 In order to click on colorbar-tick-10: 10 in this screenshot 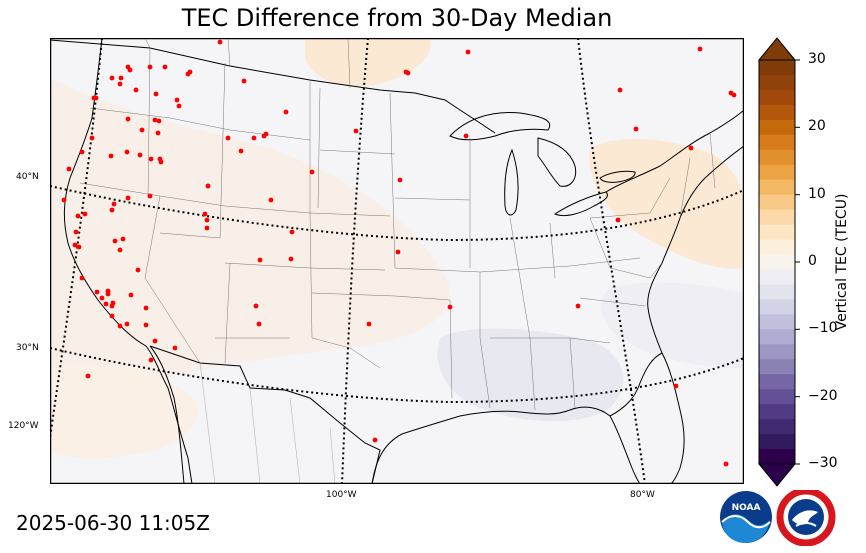, I will do `click(817, 194)`.